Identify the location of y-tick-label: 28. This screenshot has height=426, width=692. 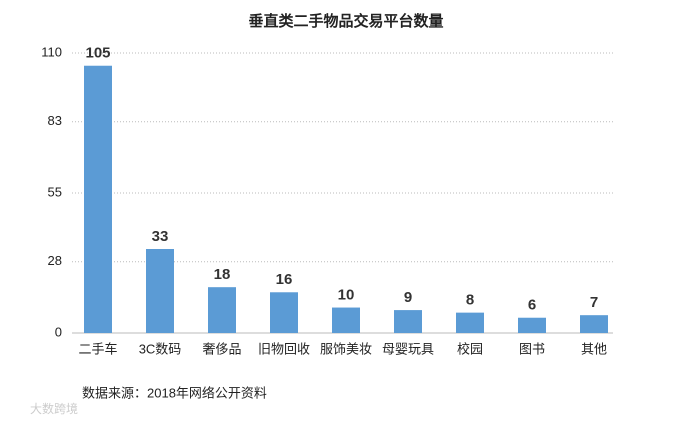
(55, 260).